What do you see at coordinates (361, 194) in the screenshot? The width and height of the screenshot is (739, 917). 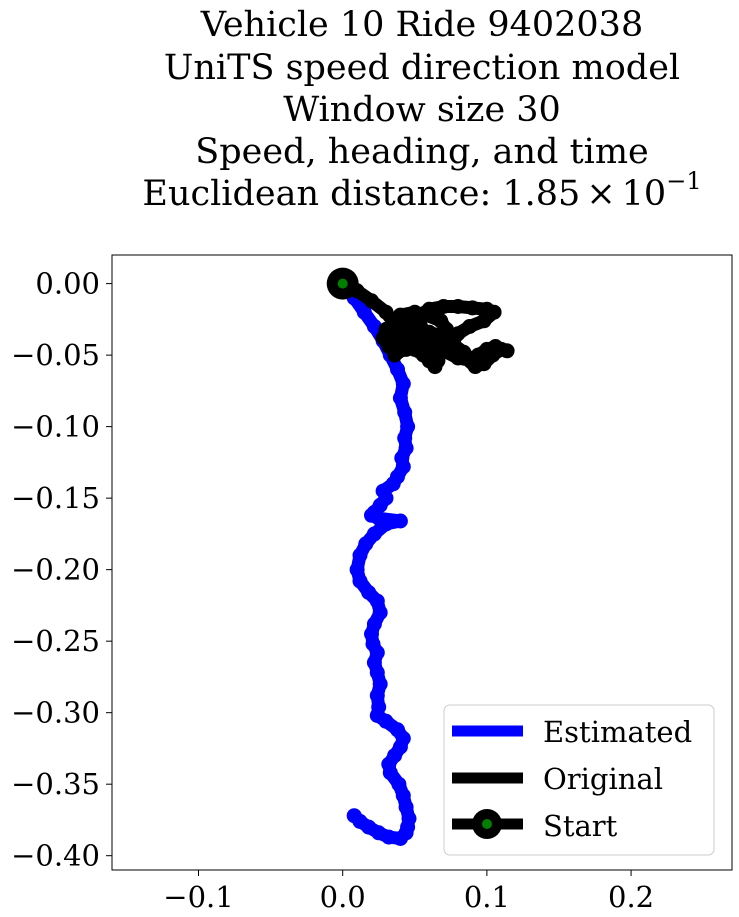 I see `title-metric-prefix: Euclidean distance: 1.85` at bounding box center [361, 194].